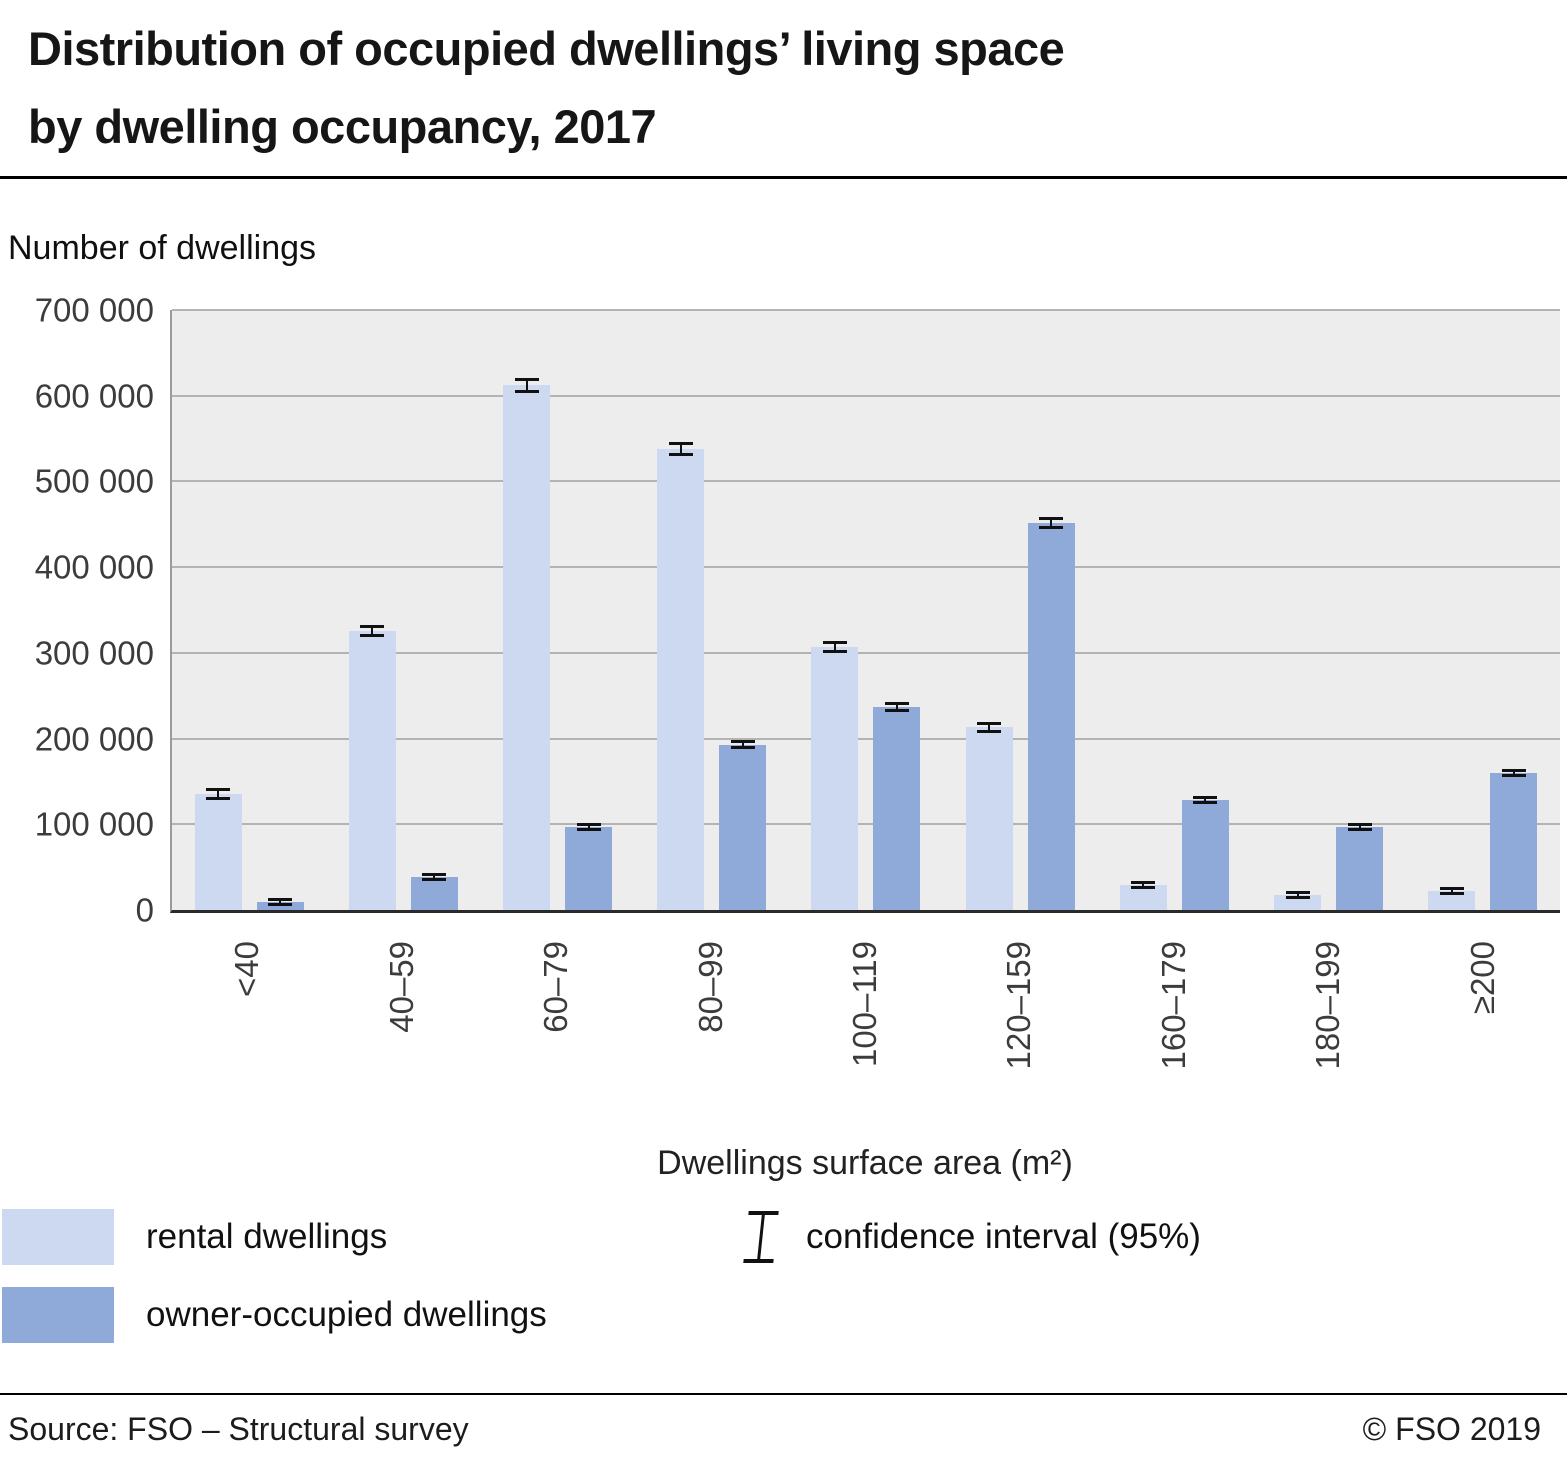  What do you see at coordinates (58, 1315) in the screenshot?
I see `legend-swatch-owner` at bounding box center [58, 1315].